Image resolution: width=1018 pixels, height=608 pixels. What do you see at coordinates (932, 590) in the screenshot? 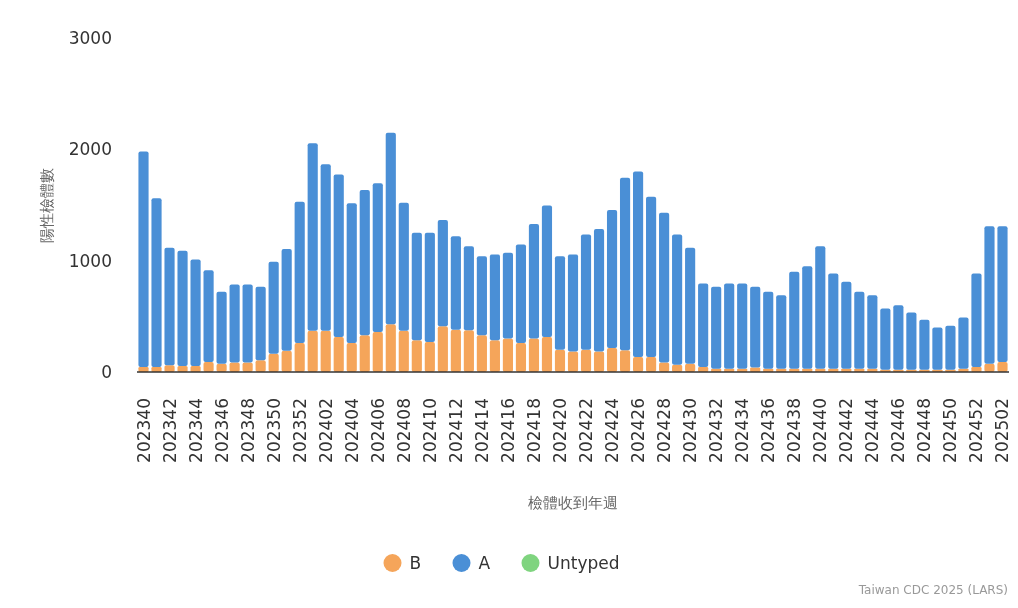
I see `text: Taiwan CDC 2025 (LARS)` at bounding box center [932, 590].